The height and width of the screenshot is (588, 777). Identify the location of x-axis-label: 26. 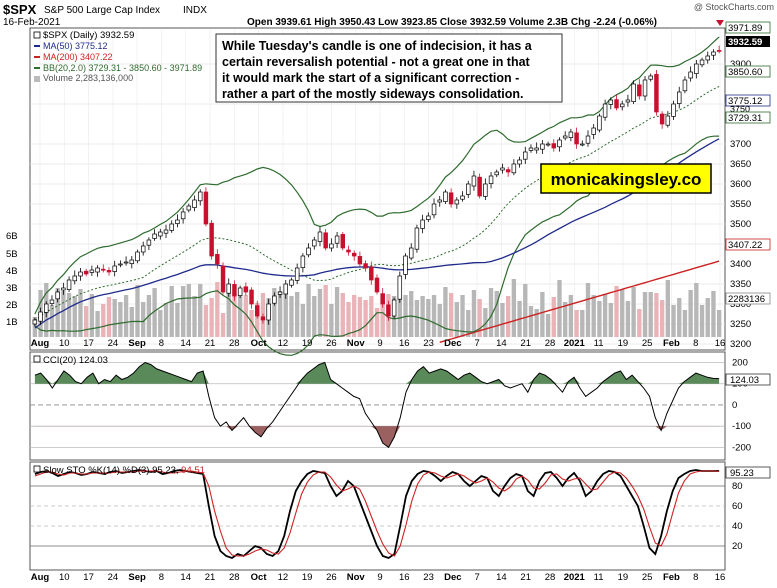
(331, 577).